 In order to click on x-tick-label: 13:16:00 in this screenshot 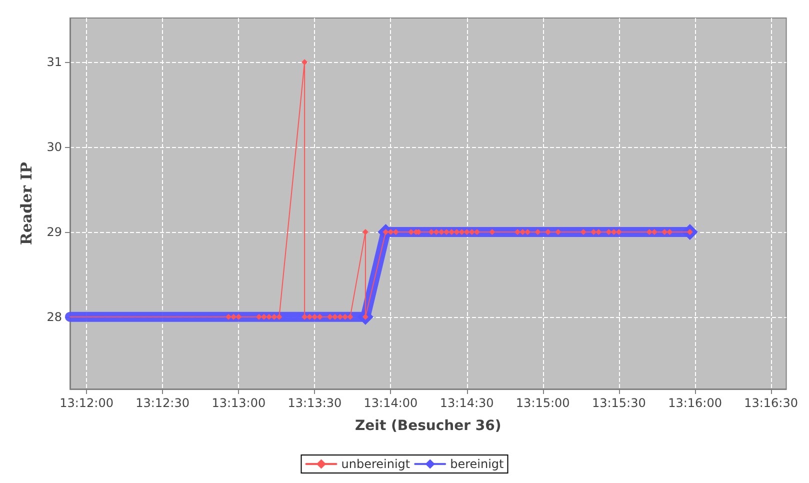, I will do `click(695, 403)`.